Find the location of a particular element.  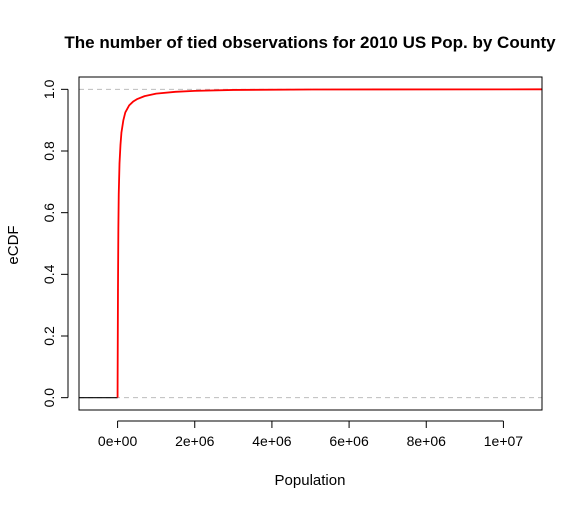

x-tick-label: 6e+06 is located at coordinates (349, 441).